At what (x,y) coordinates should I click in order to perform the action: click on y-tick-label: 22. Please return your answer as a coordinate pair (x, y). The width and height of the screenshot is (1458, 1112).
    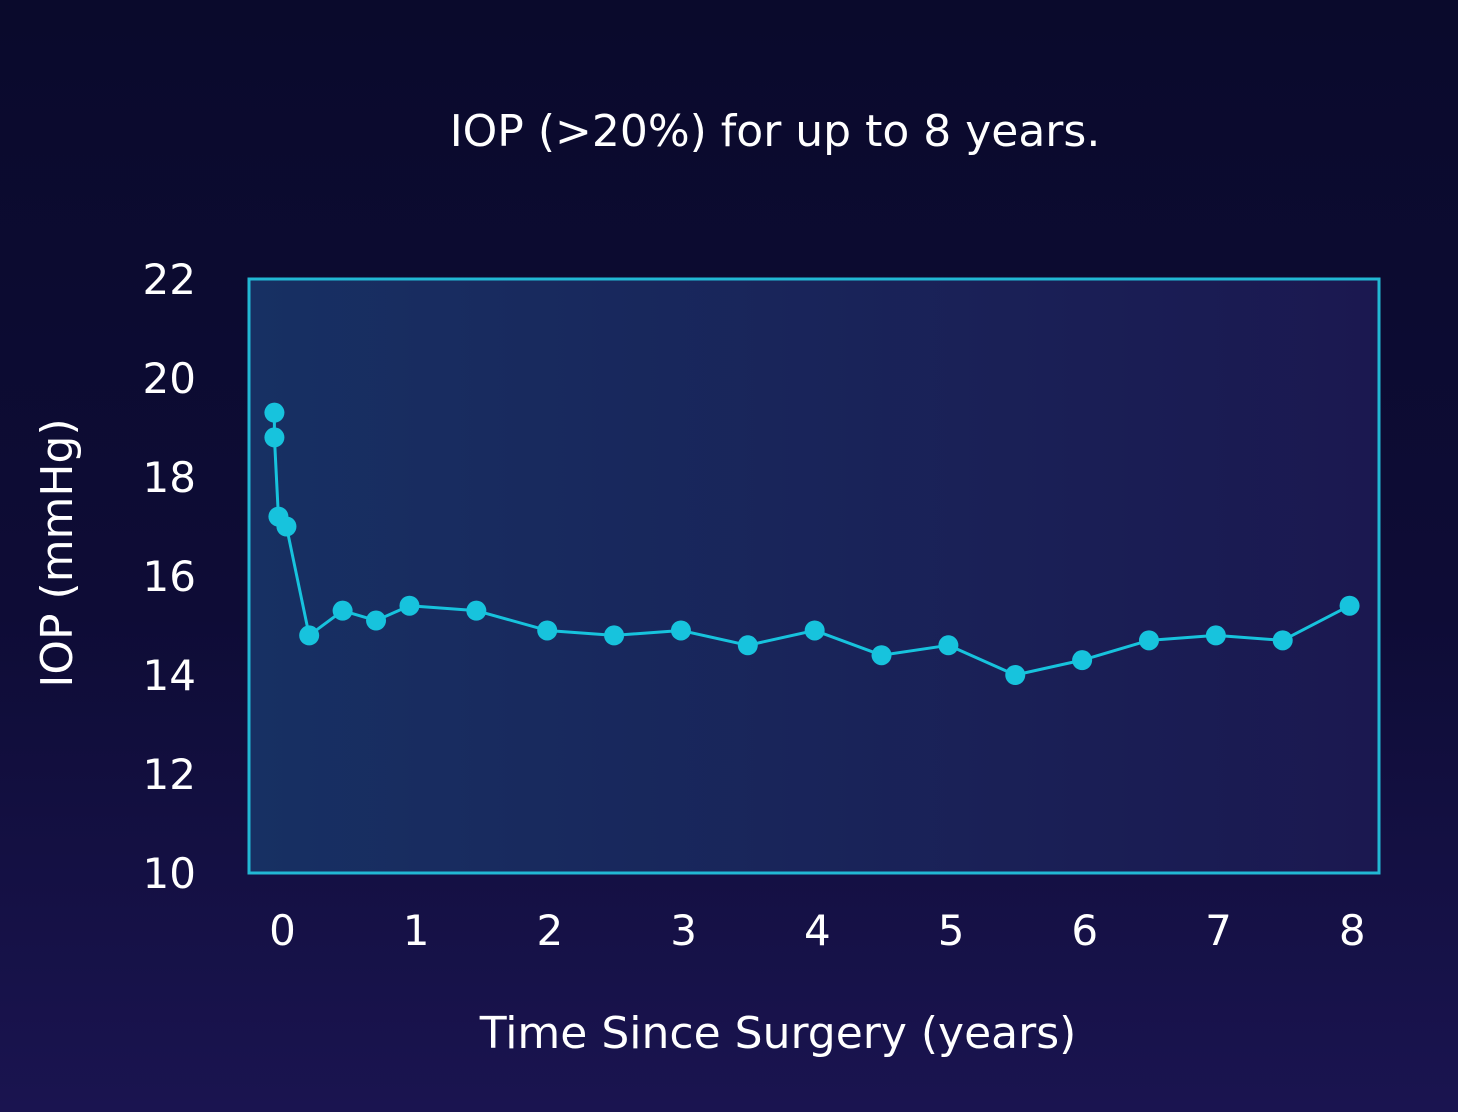
    Looking at the image, I should click on (169, 279).